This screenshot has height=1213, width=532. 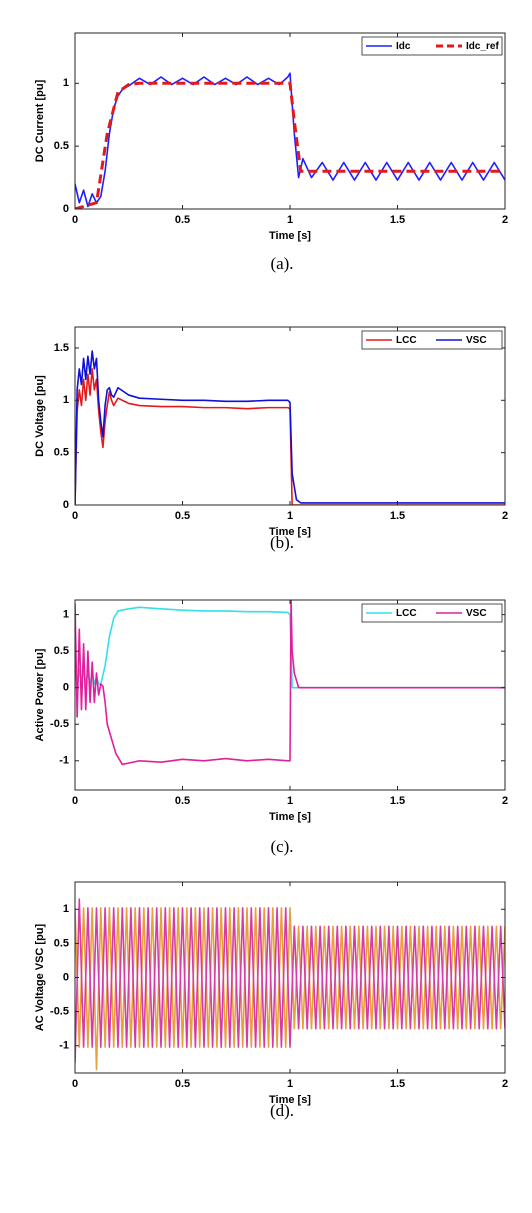 What do you see at coordinates (40, 120) in the screenshot?
I see `y-axis-label: DC Current [pu]` at bounding box center [40, 120].